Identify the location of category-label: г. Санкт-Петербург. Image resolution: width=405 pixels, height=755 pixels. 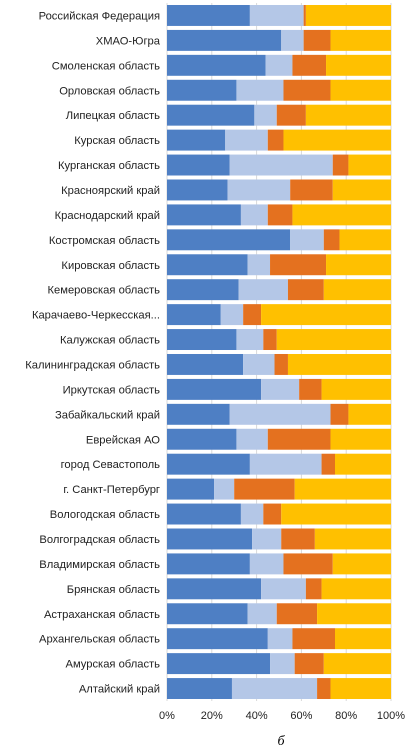
(111, 490).